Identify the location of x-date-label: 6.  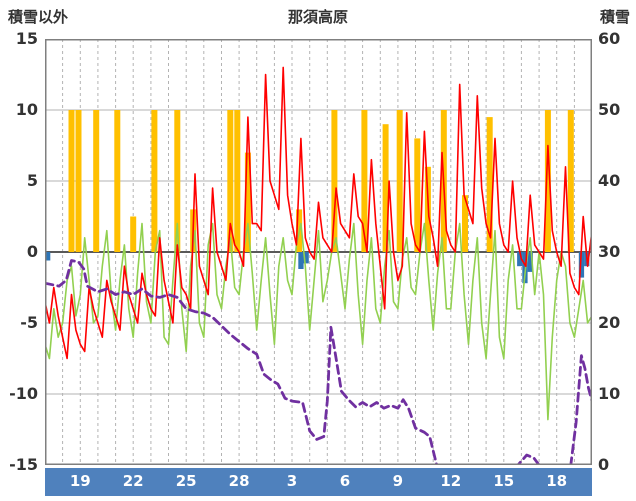
(345, 481).